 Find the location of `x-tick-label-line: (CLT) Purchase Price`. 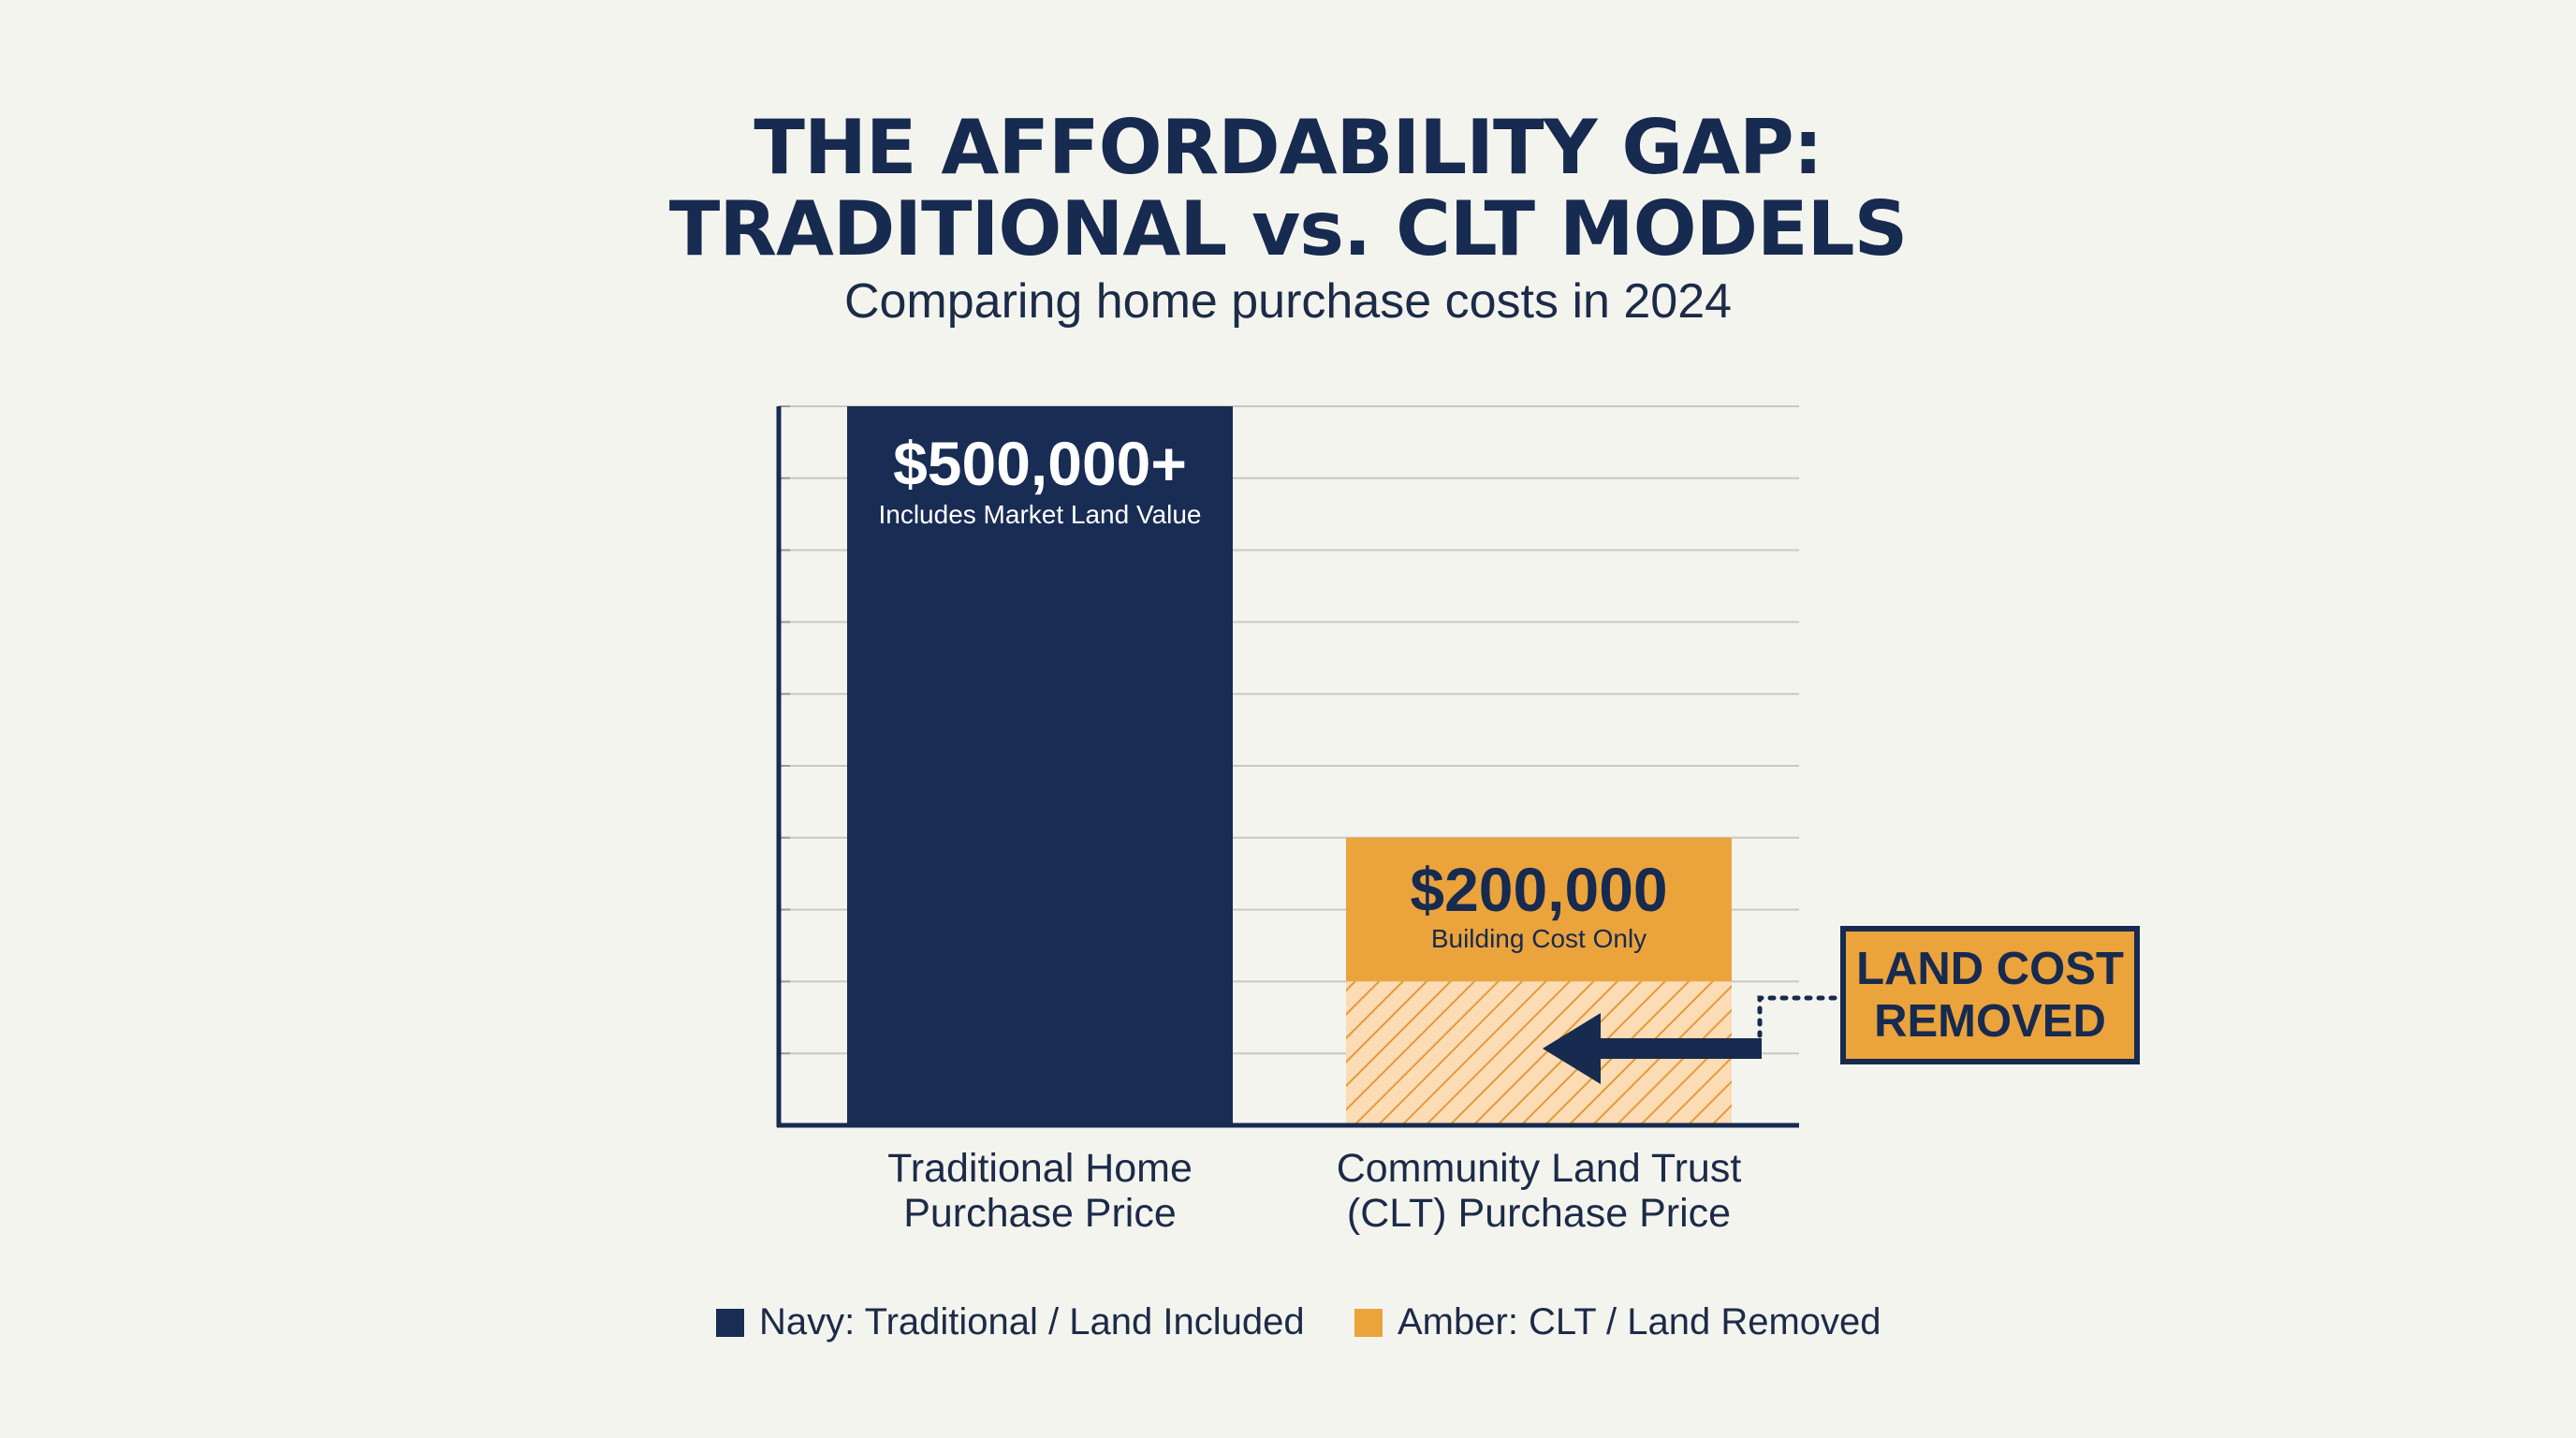

x-tick-label-line: (CLT) Purchase Price is located at coordinates (1539, 1213).